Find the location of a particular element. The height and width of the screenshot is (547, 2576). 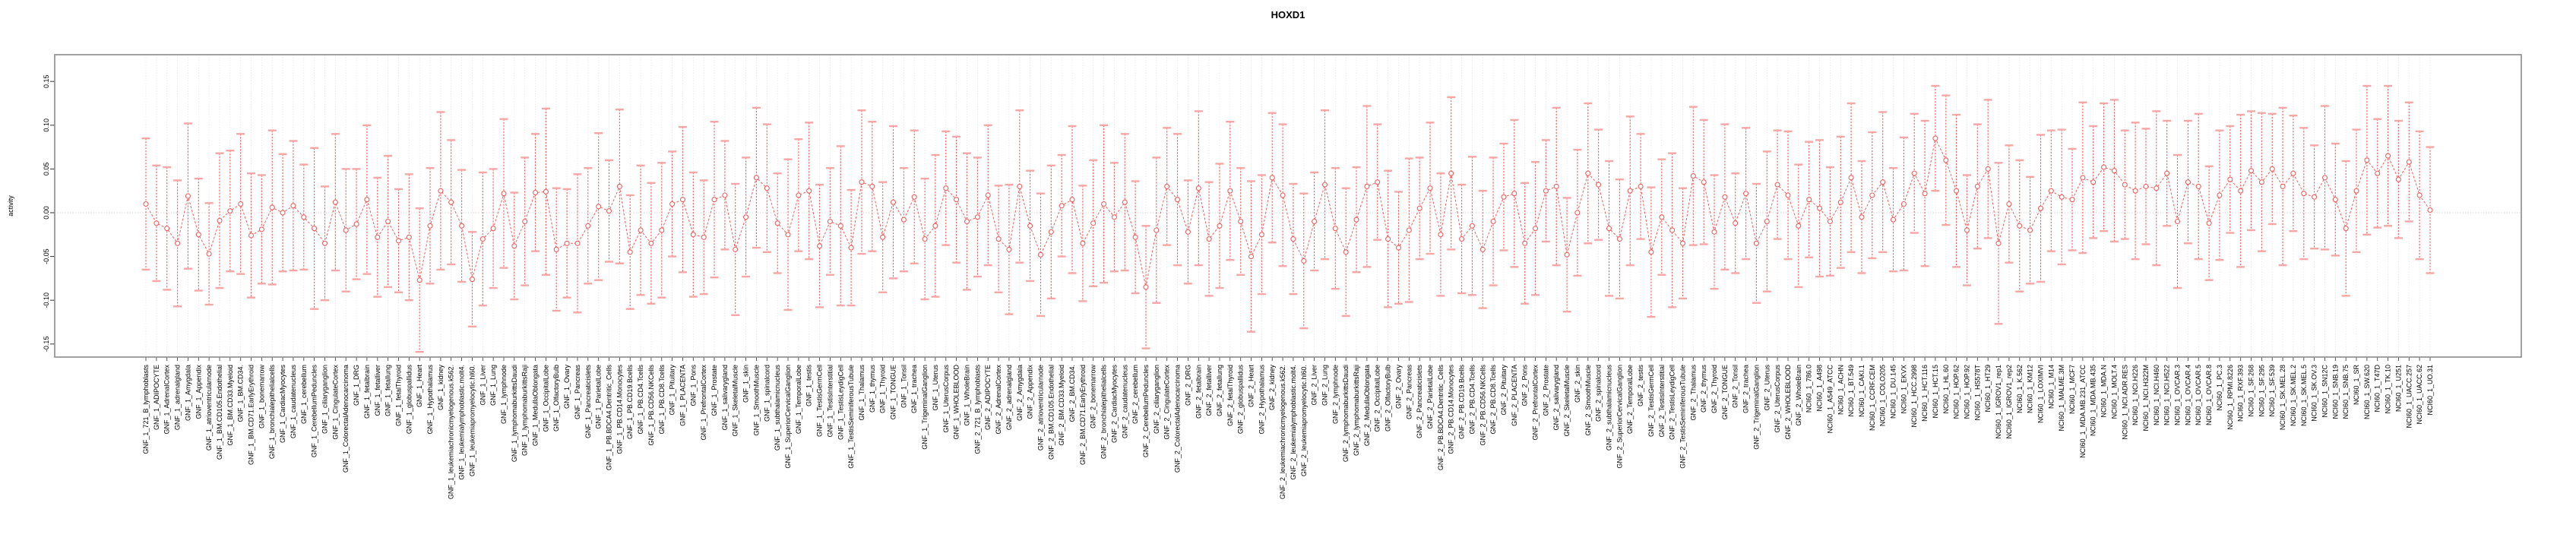

svg-text: GNF_1_thymus is located at coordinates (872, 389).